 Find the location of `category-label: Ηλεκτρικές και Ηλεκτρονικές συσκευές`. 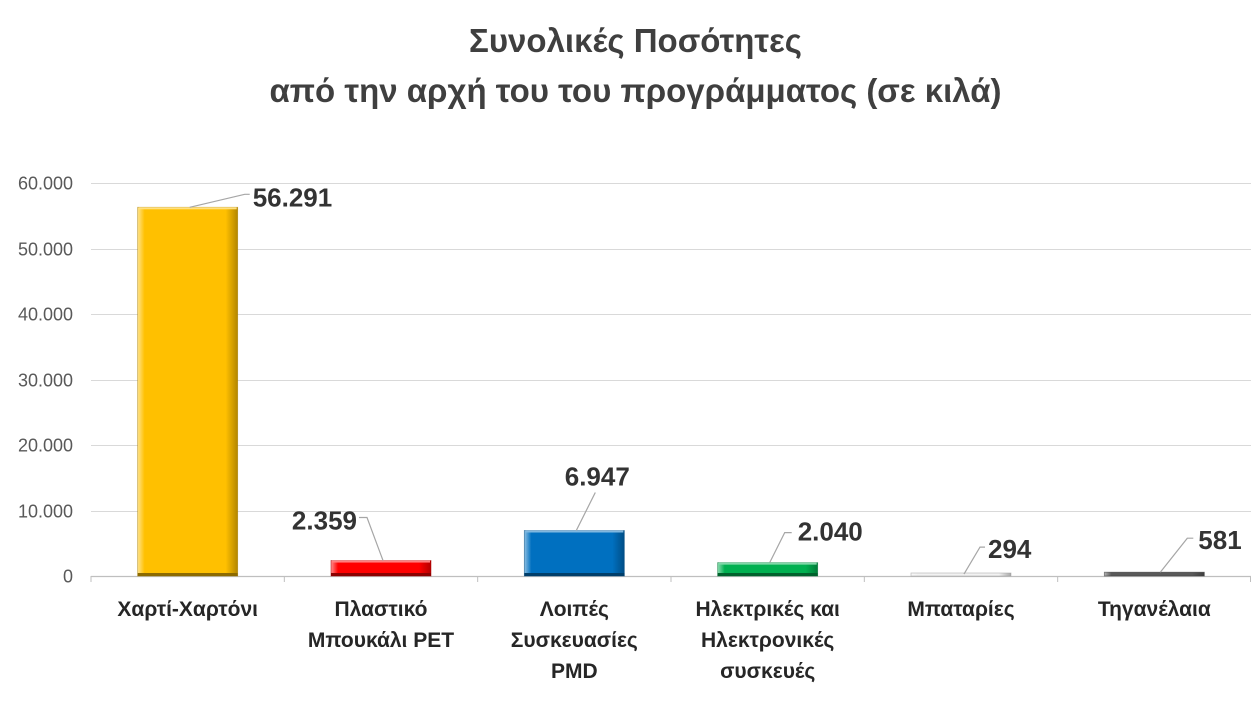

category-label: Ηλεκτρικές και Ηλεκτρονικές συσκευές is located at coordinates (767, 640).